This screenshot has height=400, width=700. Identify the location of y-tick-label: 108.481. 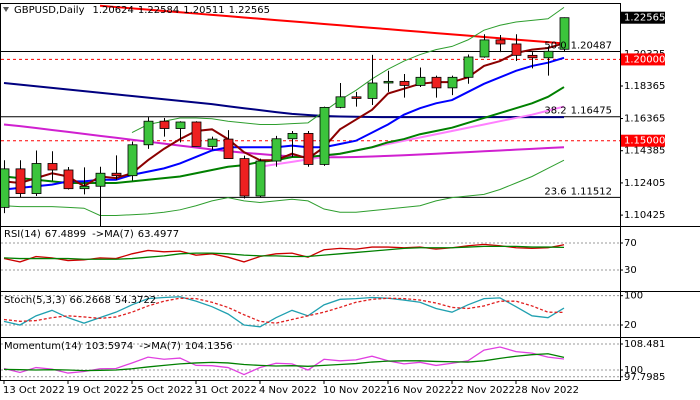
(644, 344).